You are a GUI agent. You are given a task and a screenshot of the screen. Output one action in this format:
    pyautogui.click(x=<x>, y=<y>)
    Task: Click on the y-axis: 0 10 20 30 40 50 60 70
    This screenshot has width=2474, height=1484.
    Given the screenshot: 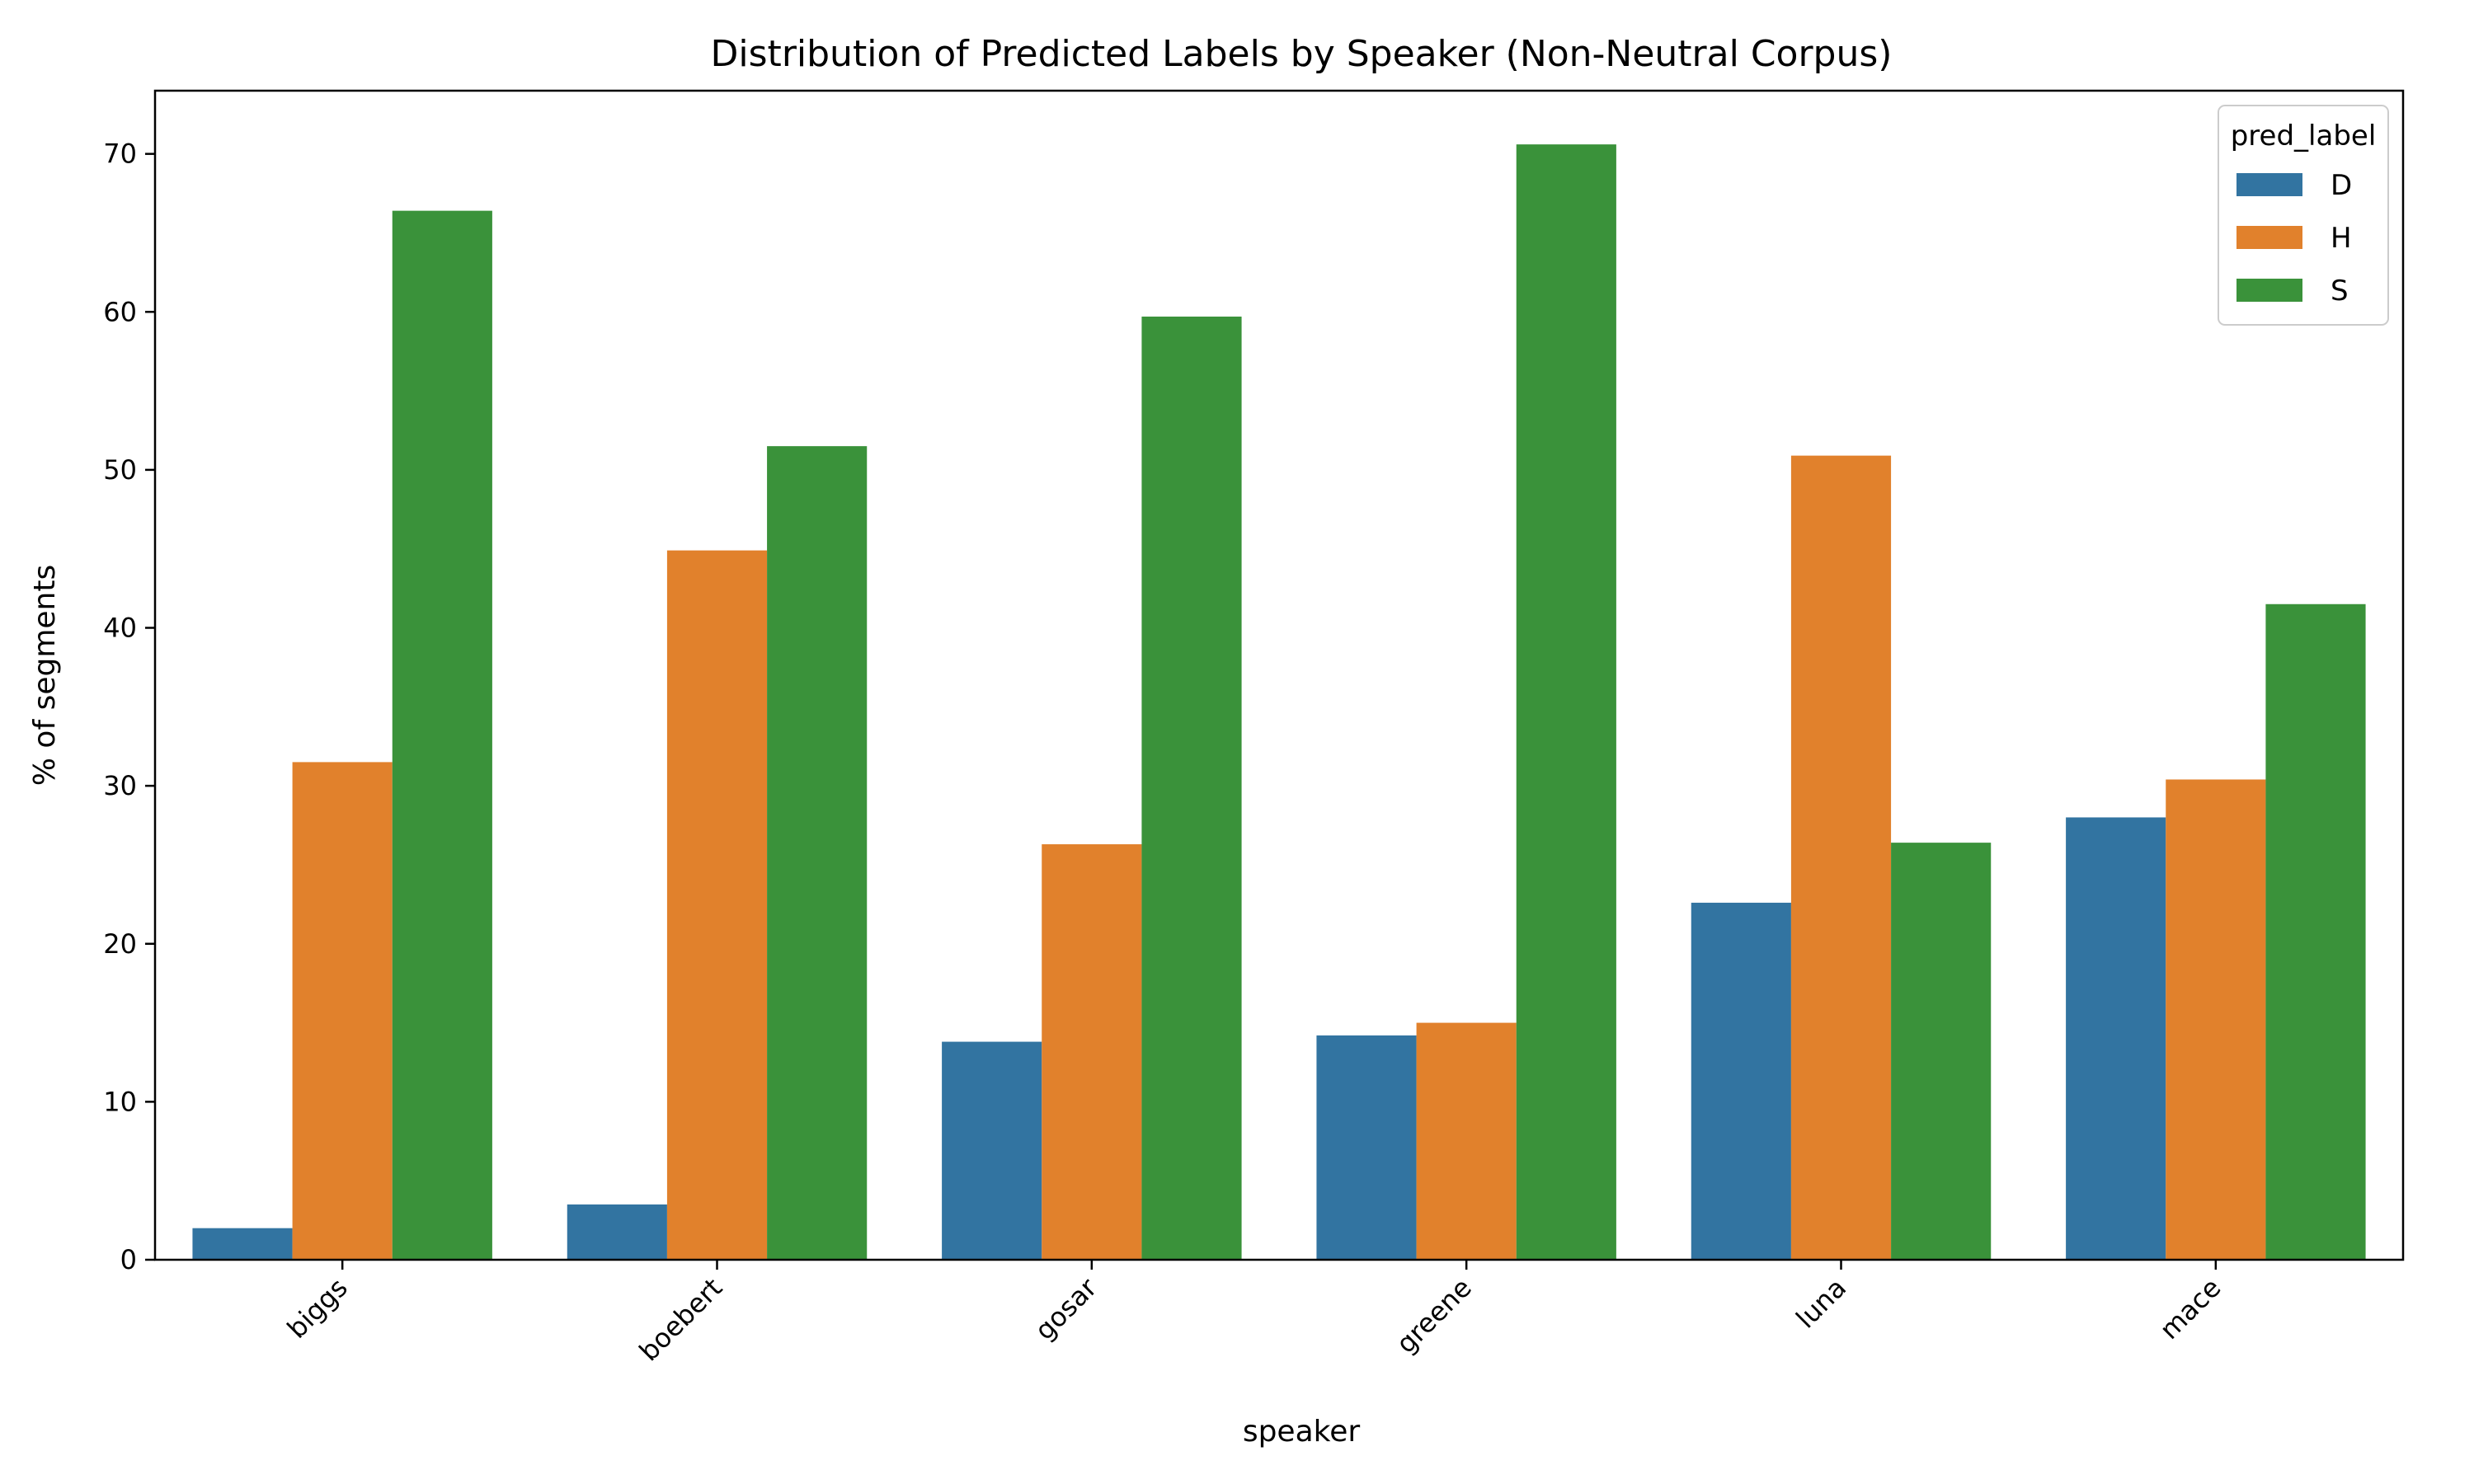 What is the action you would take?
    pyautogui.click(x=129, y=707)
    